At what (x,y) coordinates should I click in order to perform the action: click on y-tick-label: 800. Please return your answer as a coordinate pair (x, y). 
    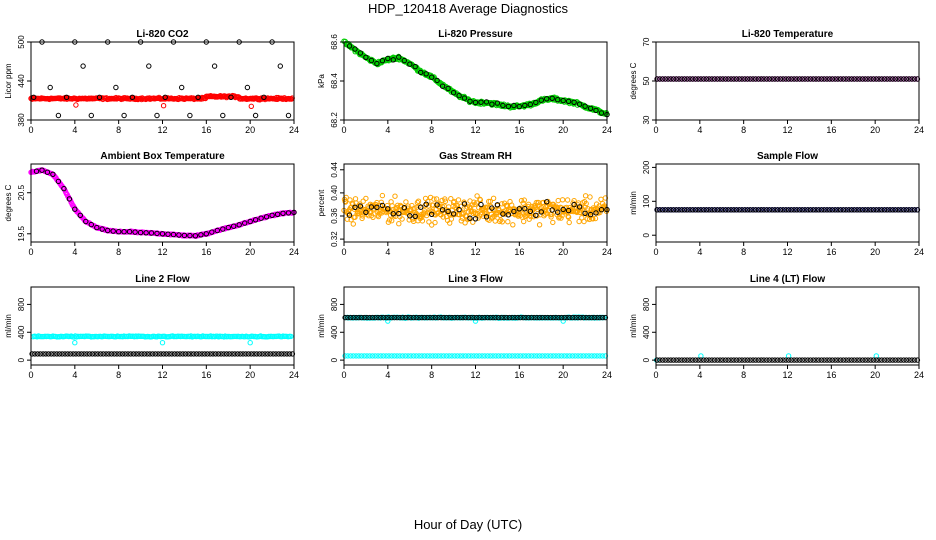
    Looking at the image, I should click on (21, 304).